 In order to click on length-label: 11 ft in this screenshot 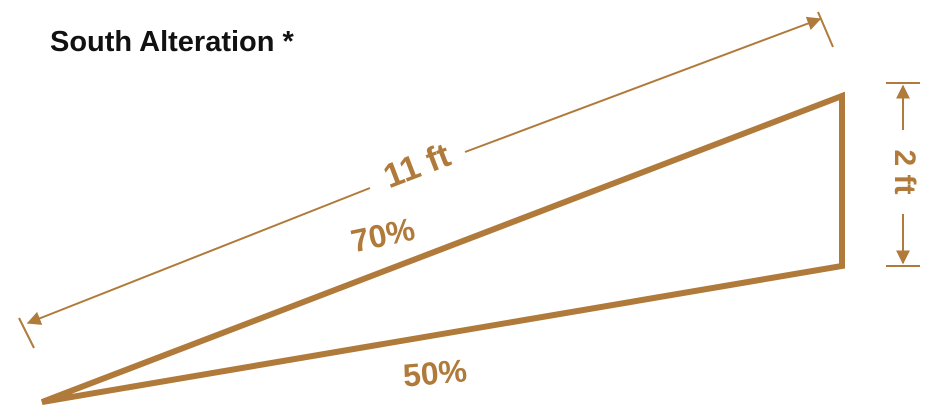, I will do `click(416, 166)`.